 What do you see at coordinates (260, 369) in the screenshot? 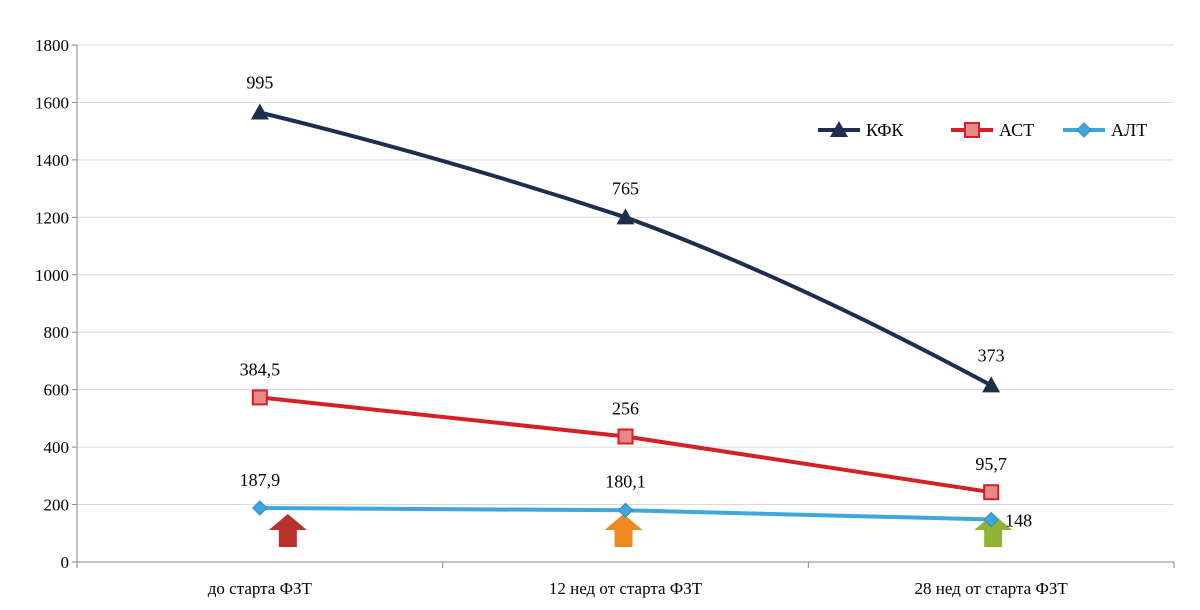
I see `data-label: 384,5` at bounding box center [260, 369].